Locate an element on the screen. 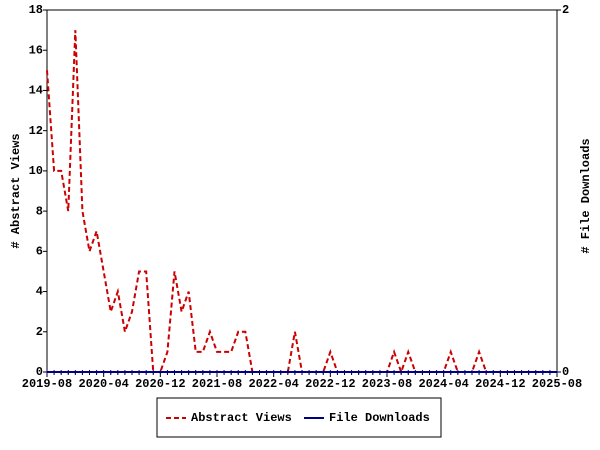 The width and height of the screenshot is (600, 450). y2-axis-label: # File Downloads is located at coordinates (586, 195).